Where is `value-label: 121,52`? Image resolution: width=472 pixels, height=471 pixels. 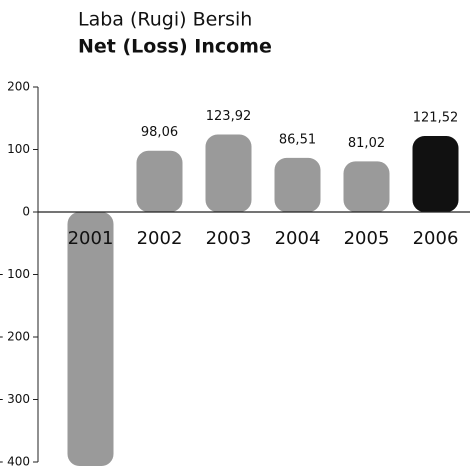 value-label: 121,52 is located at coordinates (436, 118).